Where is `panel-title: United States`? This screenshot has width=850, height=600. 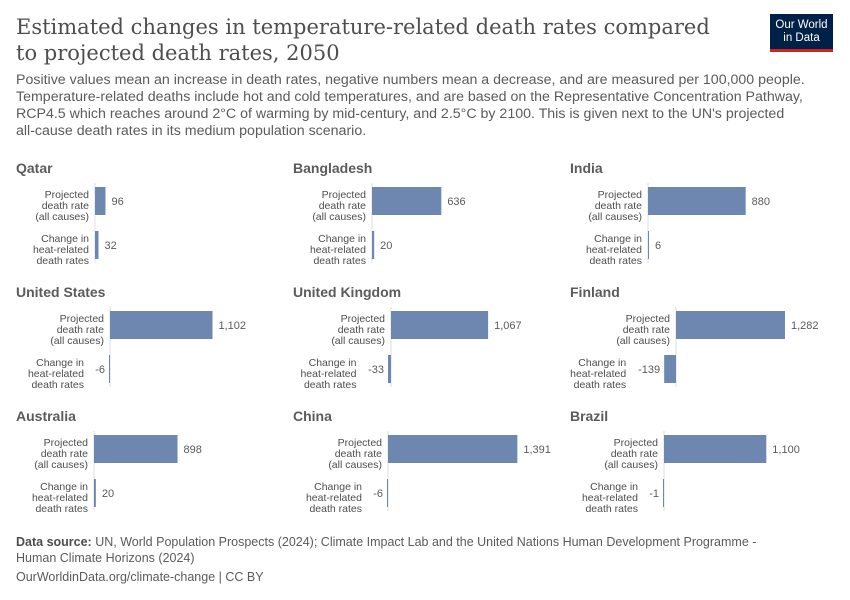 panel-title: United States is located at coordinates (61, 292).